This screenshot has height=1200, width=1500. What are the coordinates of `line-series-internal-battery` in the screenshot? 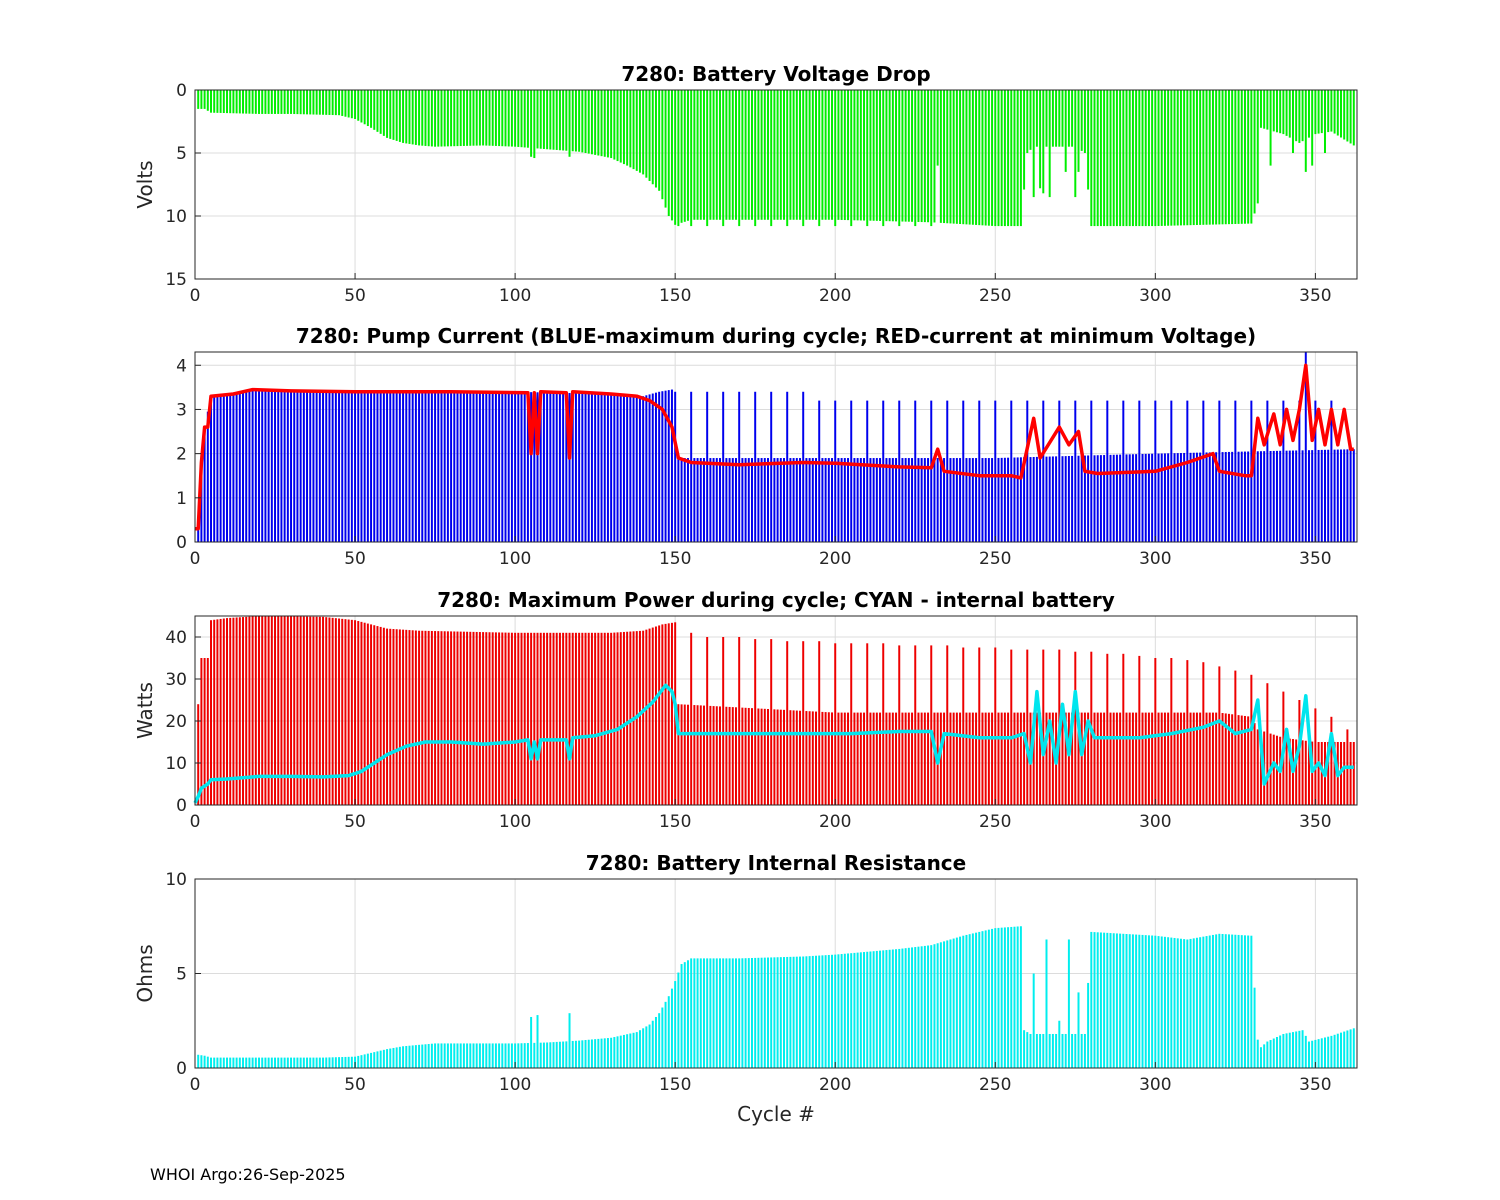 It's located at (773, 743).